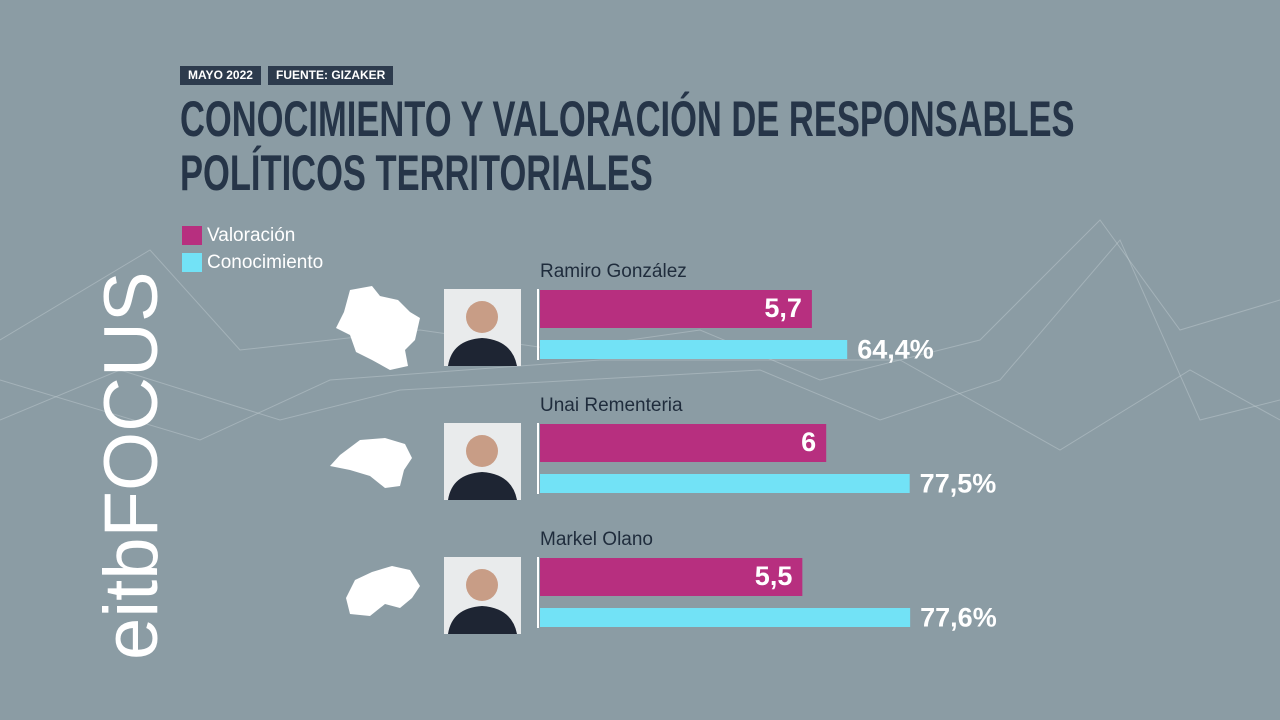 The image size is (1280, 720). Describe the element at coordinates (774, 576) in the screenshot. I see `value-label: 5,5` at that location.